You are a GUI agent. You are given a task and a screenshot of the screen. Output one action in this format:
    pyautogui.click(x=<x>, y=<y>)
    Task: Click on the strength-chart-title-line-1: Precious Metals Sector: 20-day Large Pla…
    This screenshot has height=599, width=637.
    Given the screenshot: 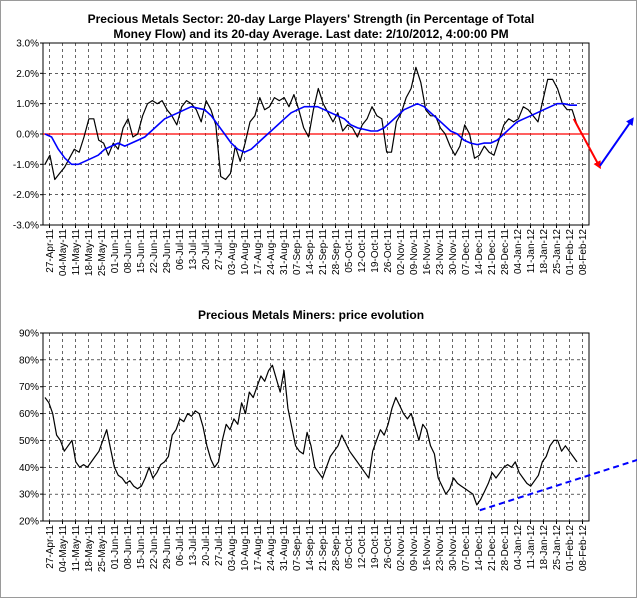 What is the action you would take?
    pyautogui.click(x=311, y=19)
    